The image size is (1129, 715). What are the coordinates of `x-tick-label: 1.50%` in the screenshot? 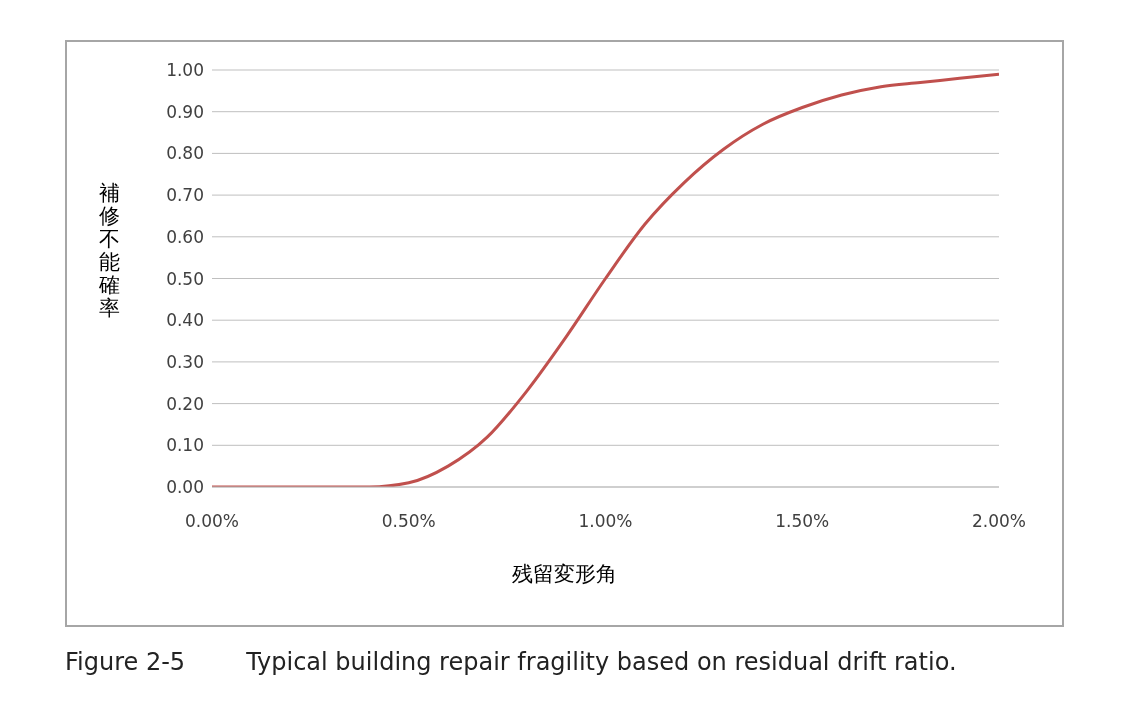 It's located at (802, 521).